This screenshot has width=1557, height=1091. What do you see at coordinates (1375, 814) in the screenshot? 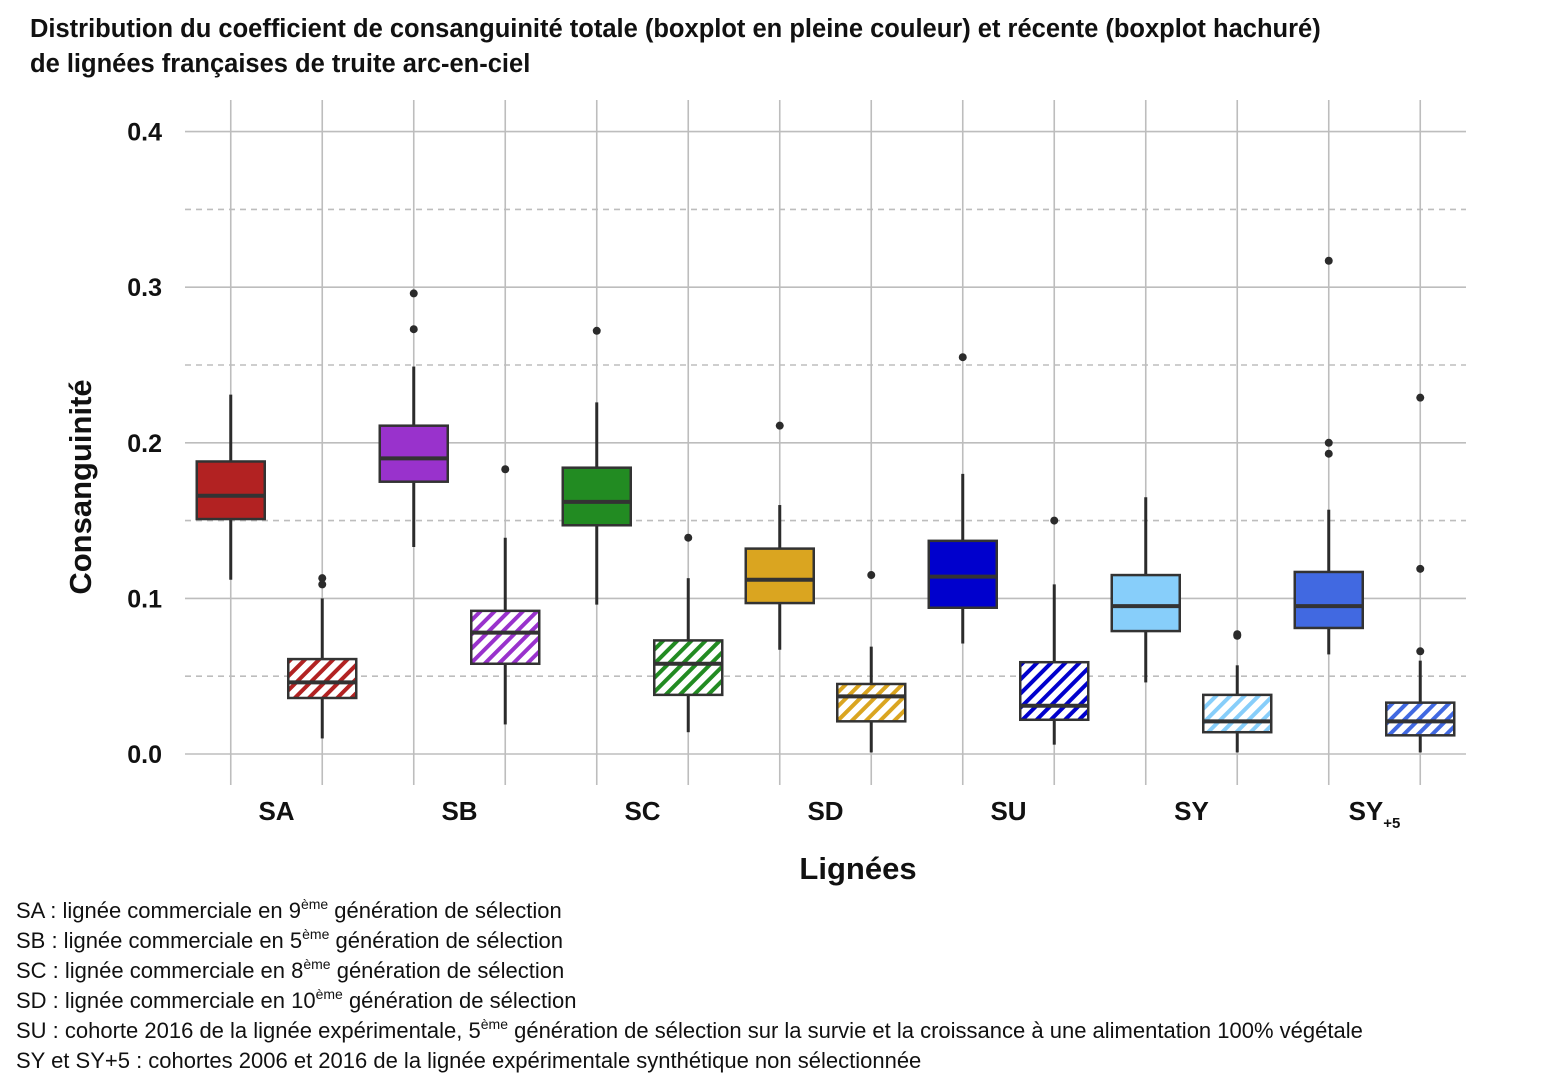
I see `x-tick-label-sy5: SY+5` at bounding box center [1375, 814].